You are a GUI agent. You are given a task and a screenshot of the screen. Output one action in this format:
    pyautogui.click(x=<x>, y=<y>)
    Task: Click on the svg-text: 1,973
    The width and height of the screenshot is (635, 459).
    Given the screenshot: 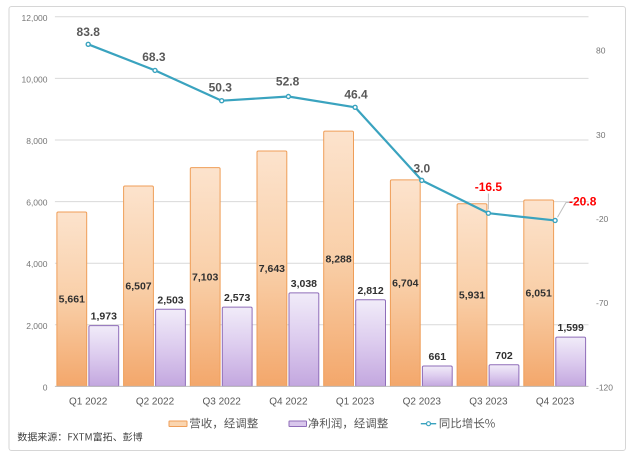 What is the action you would take?
    pyautogui.click(x=104, y=317)
    